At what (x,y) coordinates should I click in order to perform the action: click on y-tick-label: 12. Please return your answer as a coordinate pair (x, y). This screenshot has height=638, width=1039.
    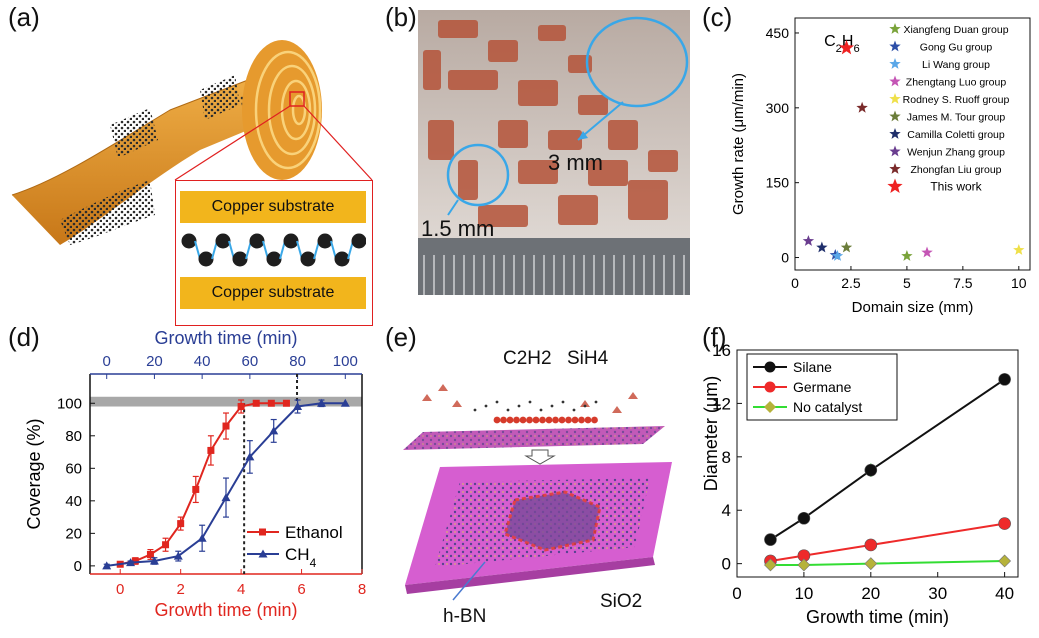
    Looking at the image, I should click on (721, 403).